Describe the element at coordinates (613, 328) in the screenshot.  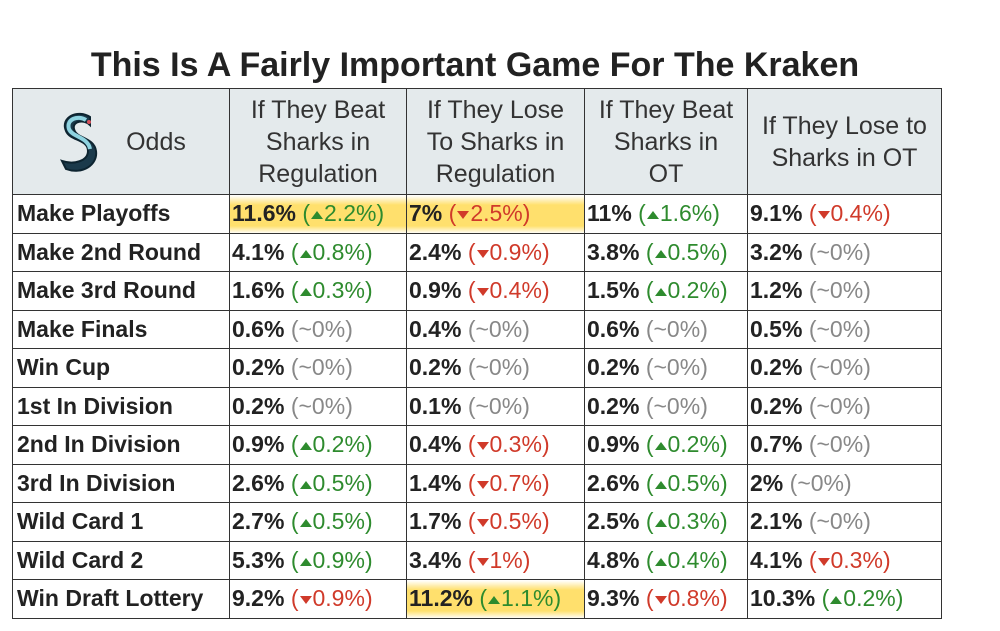
I see `odds-value: 0.6%` at that location.